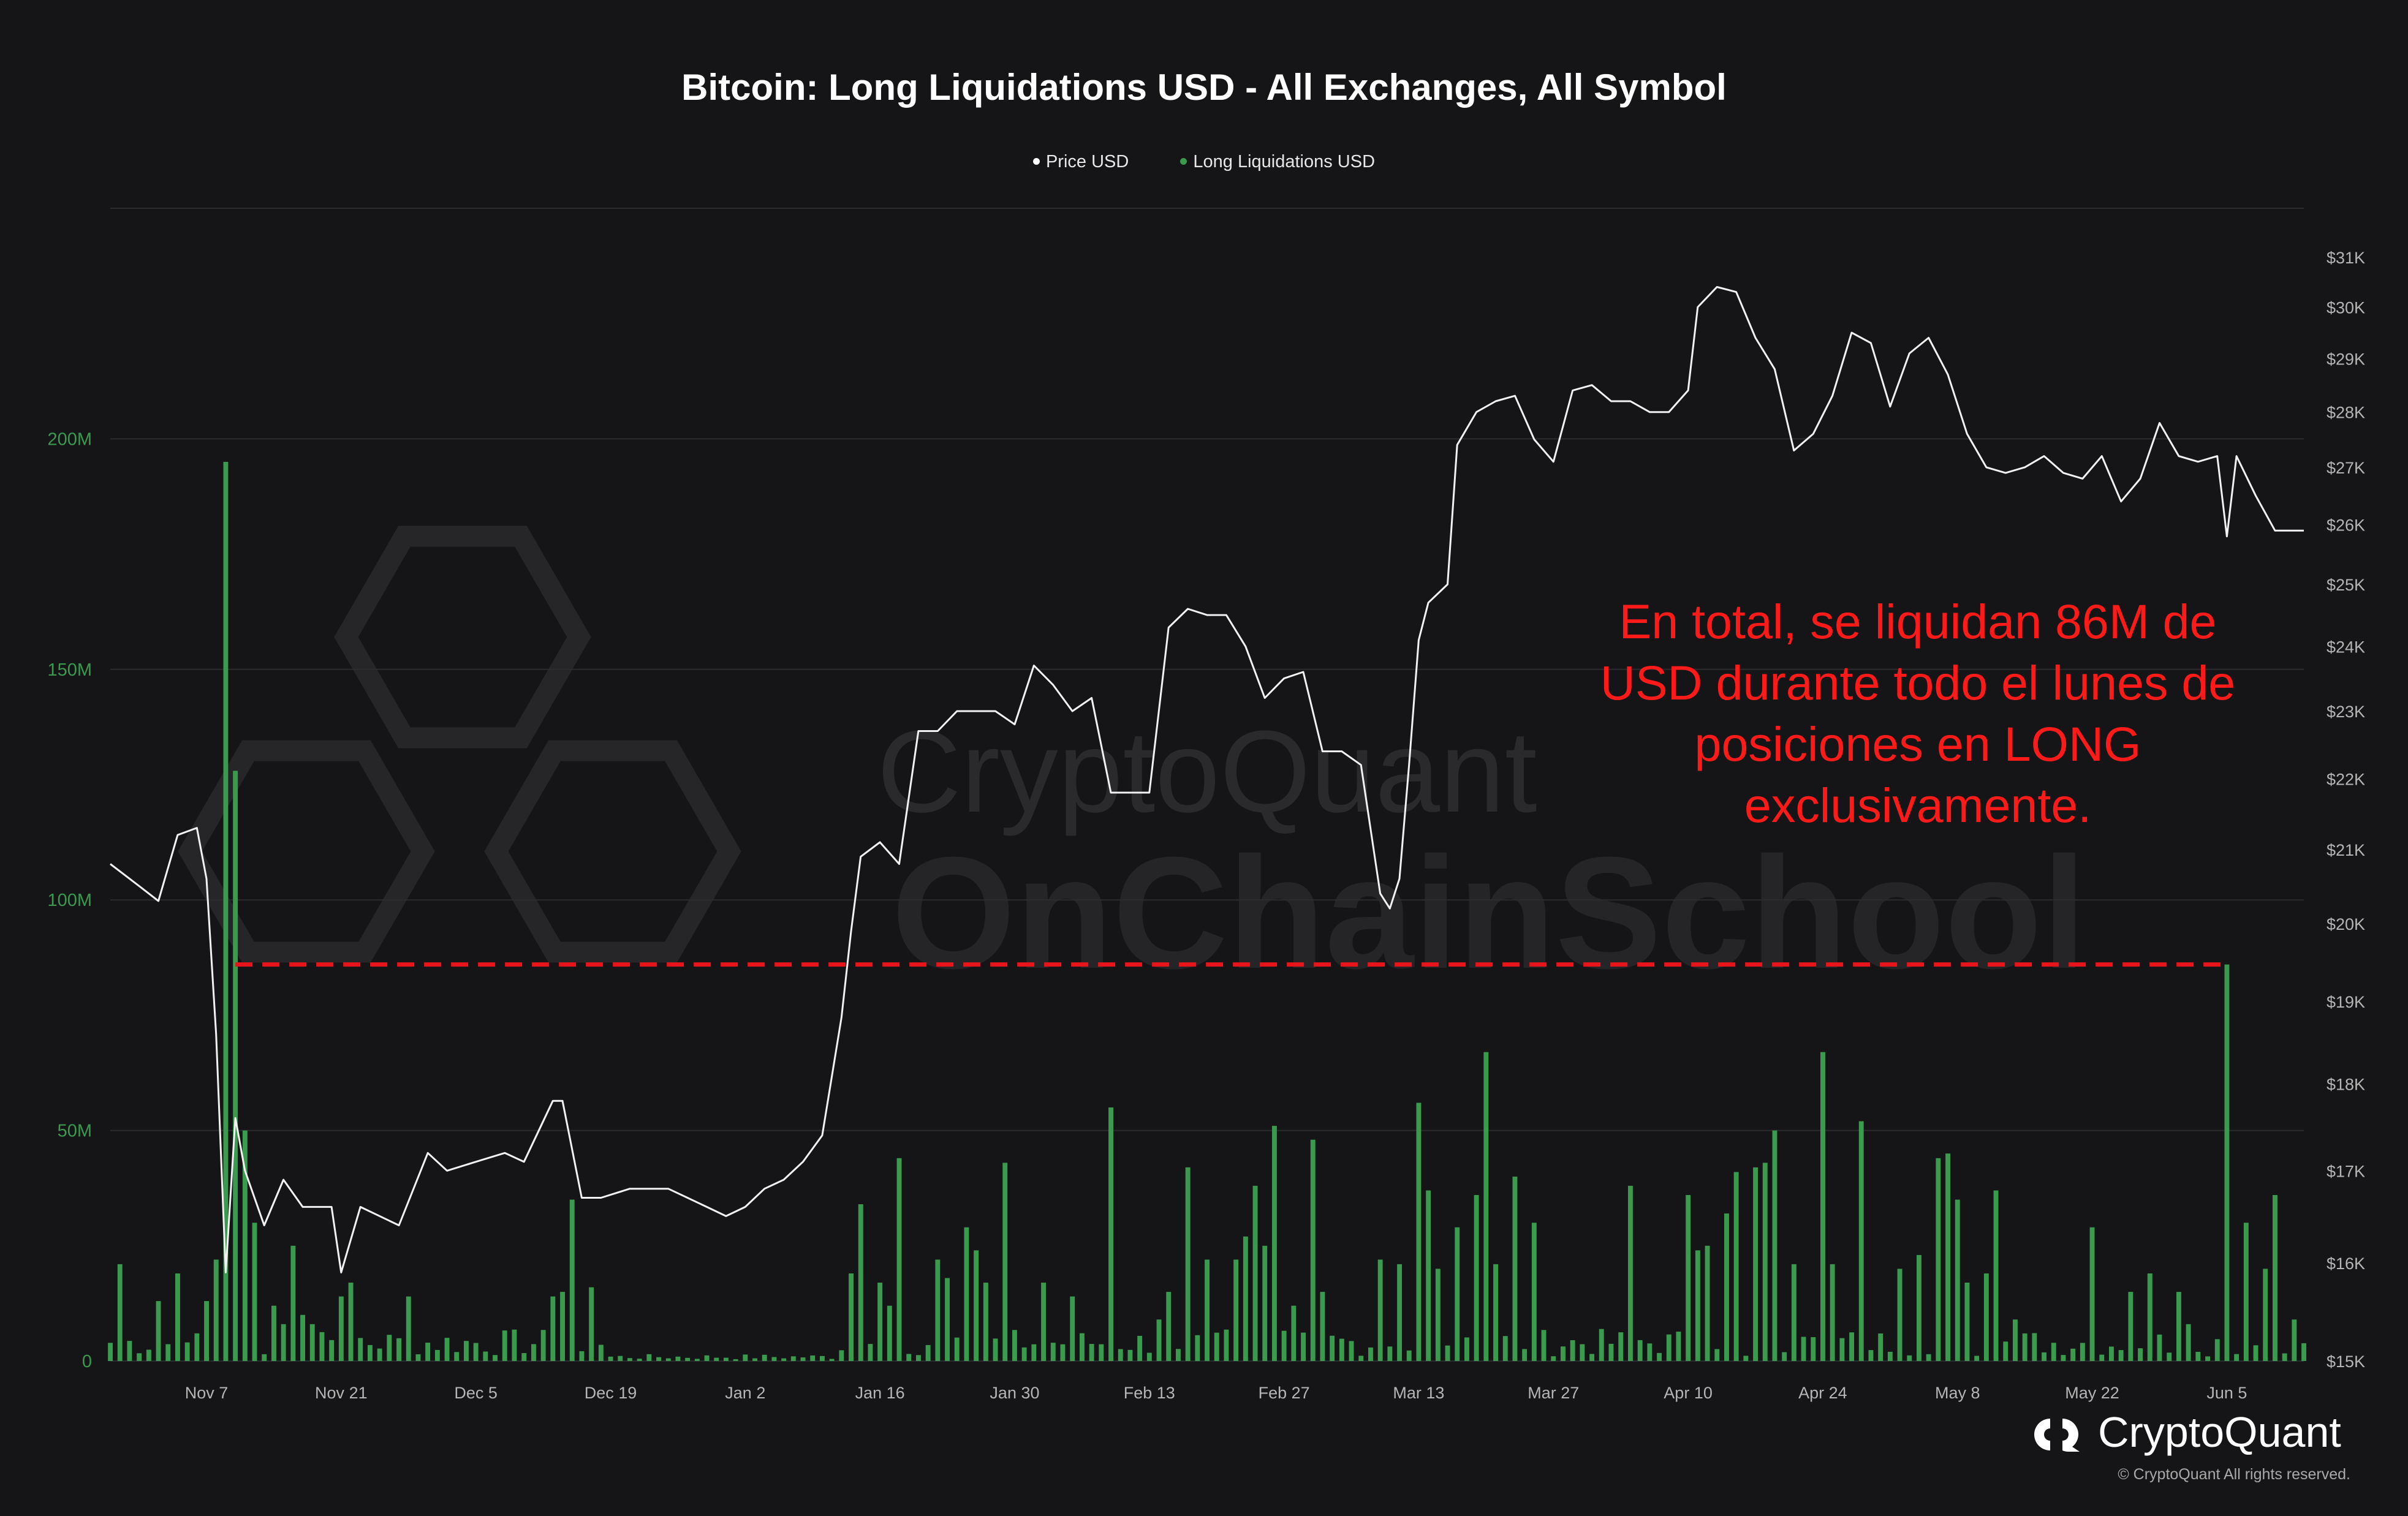  What do you see at coordinates (2346, 359) in the screenshot?
I see `right-axis-tick-label: $29K` at bounding box center [2346, 359].